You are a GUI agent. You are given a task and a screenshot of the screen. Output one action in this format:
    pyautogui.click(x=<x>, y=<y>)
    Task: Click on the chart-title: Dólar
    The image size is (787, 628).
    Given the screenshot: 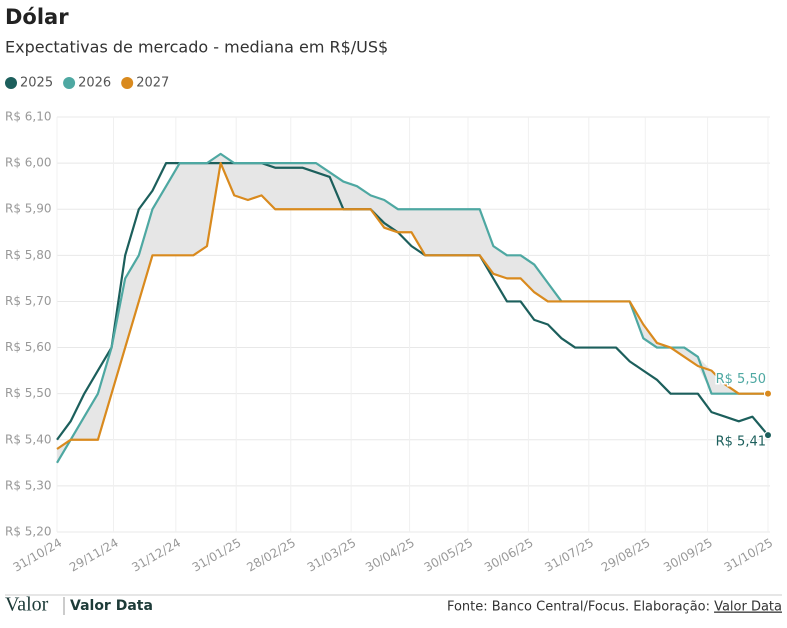 What is the action you would take?
    pyautogui.click(x=37, y=17)
    